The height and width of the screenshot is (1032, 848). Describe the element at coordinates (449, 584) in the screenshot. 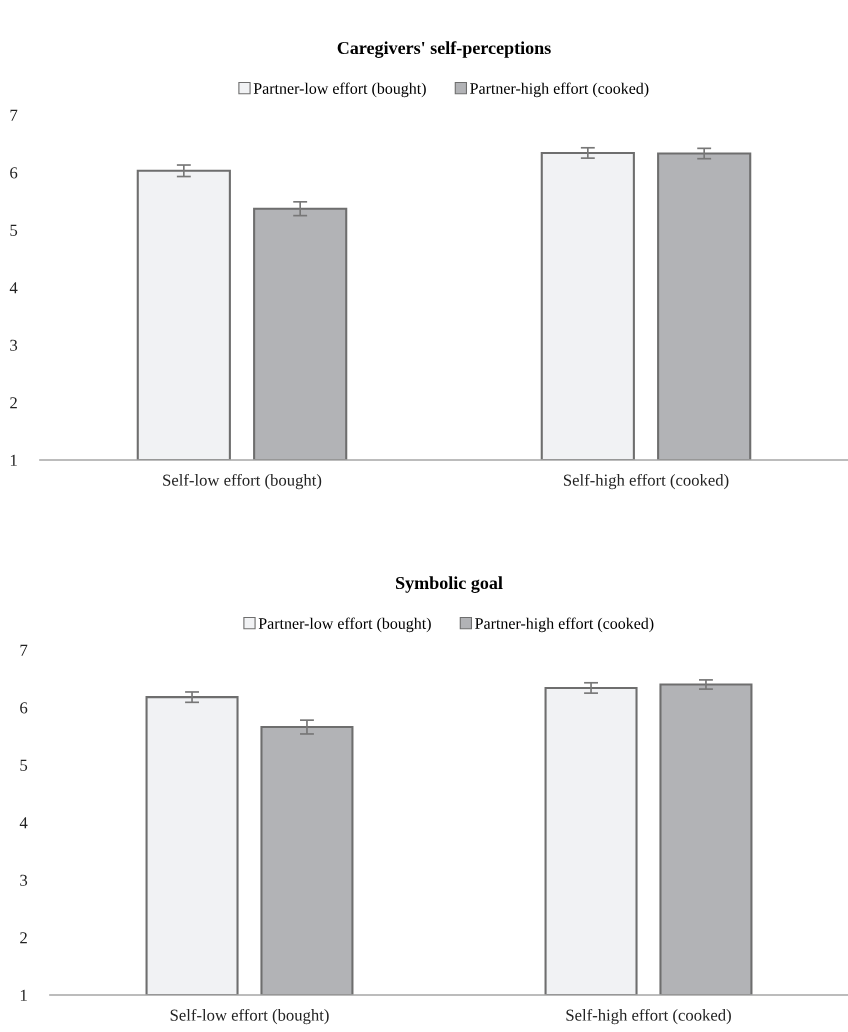

I see `chart-title: Symbolic goal` at that location.